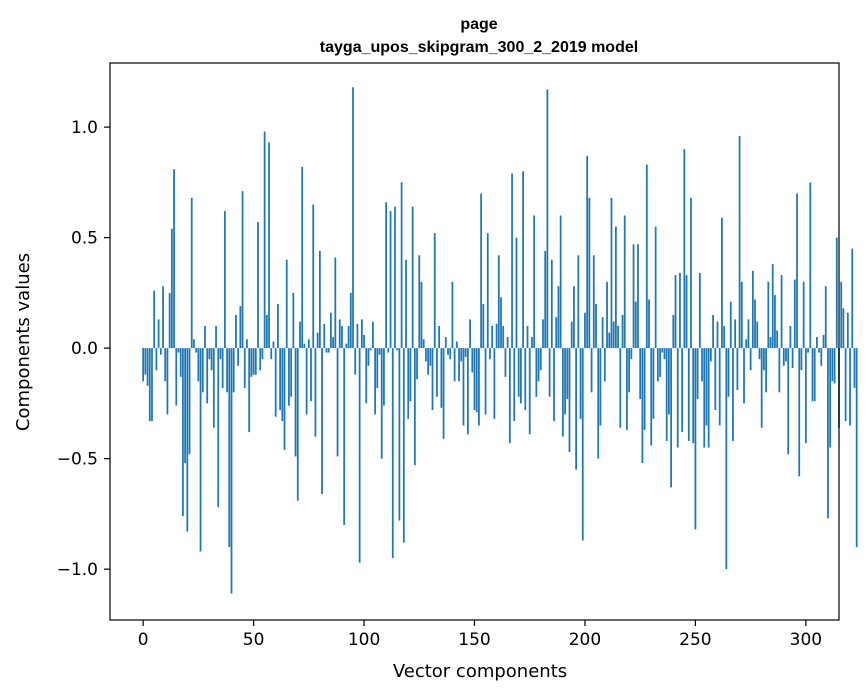 This screenshot has height=696, width=867. I want to click on x-axis-ticks: 0 50 100 150 200 250 300, so click(480, 635).